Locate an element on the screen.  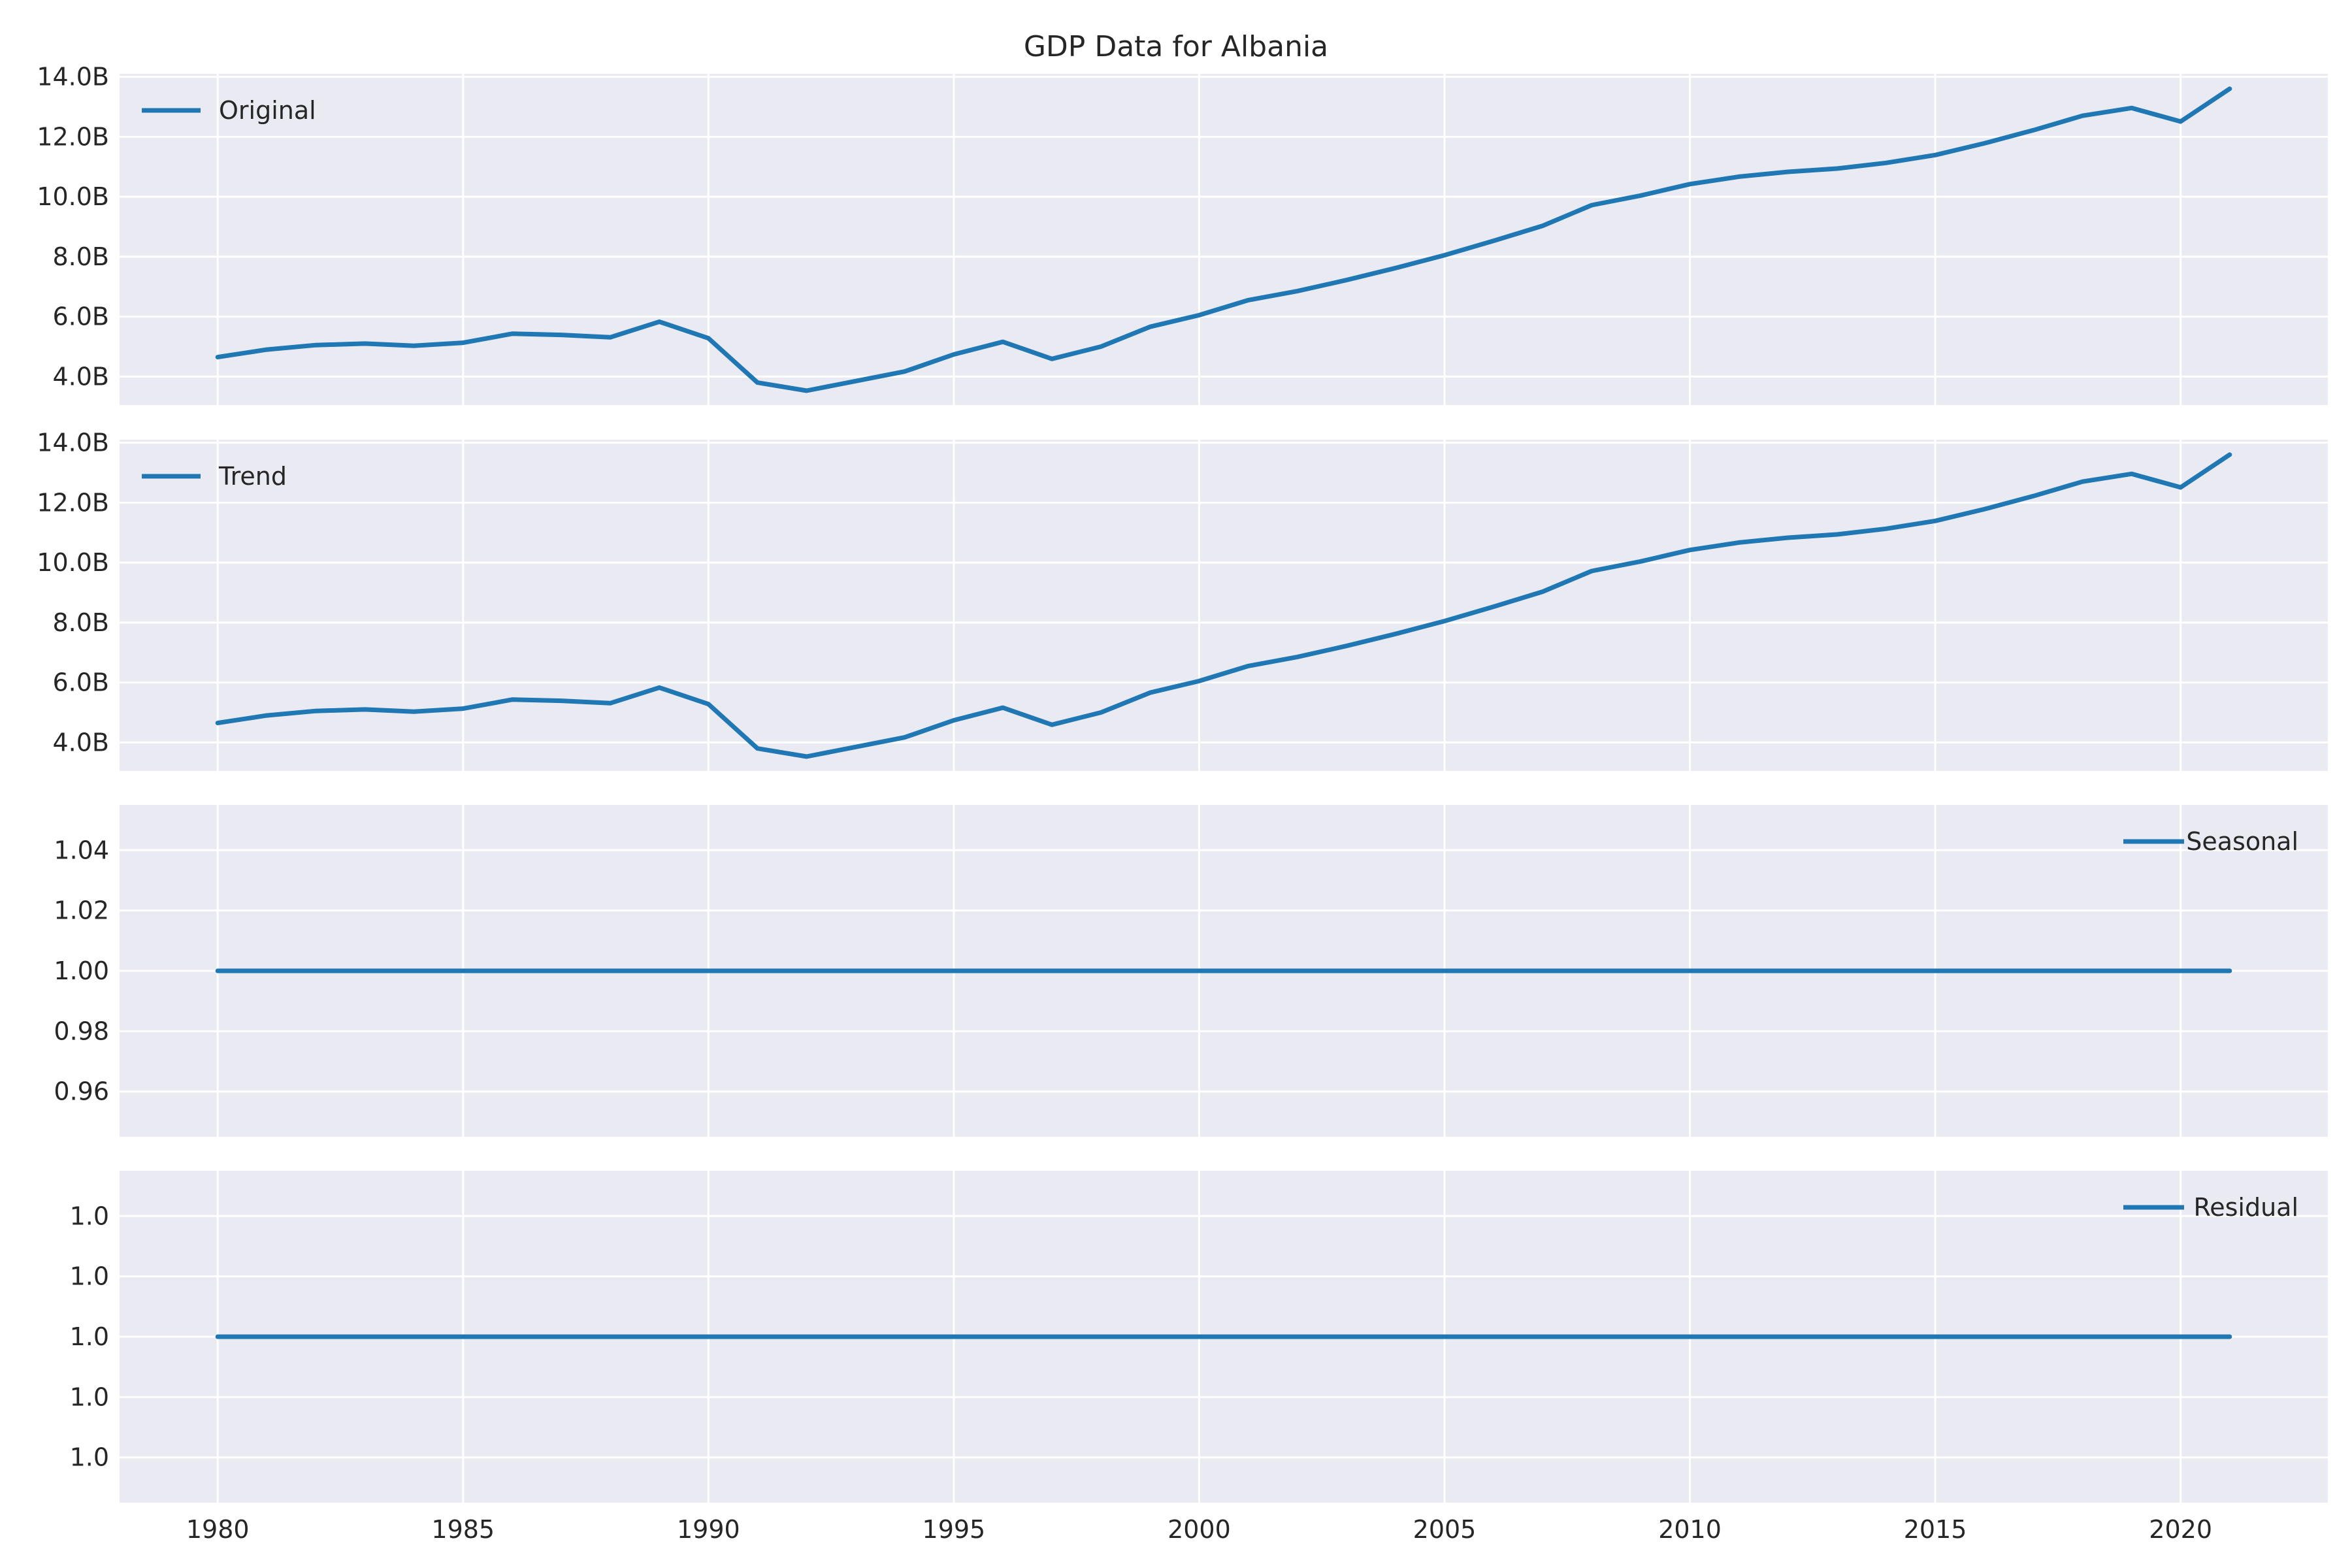
trend-y-tick-label: 12.0B is located at coordinates (73, 502).